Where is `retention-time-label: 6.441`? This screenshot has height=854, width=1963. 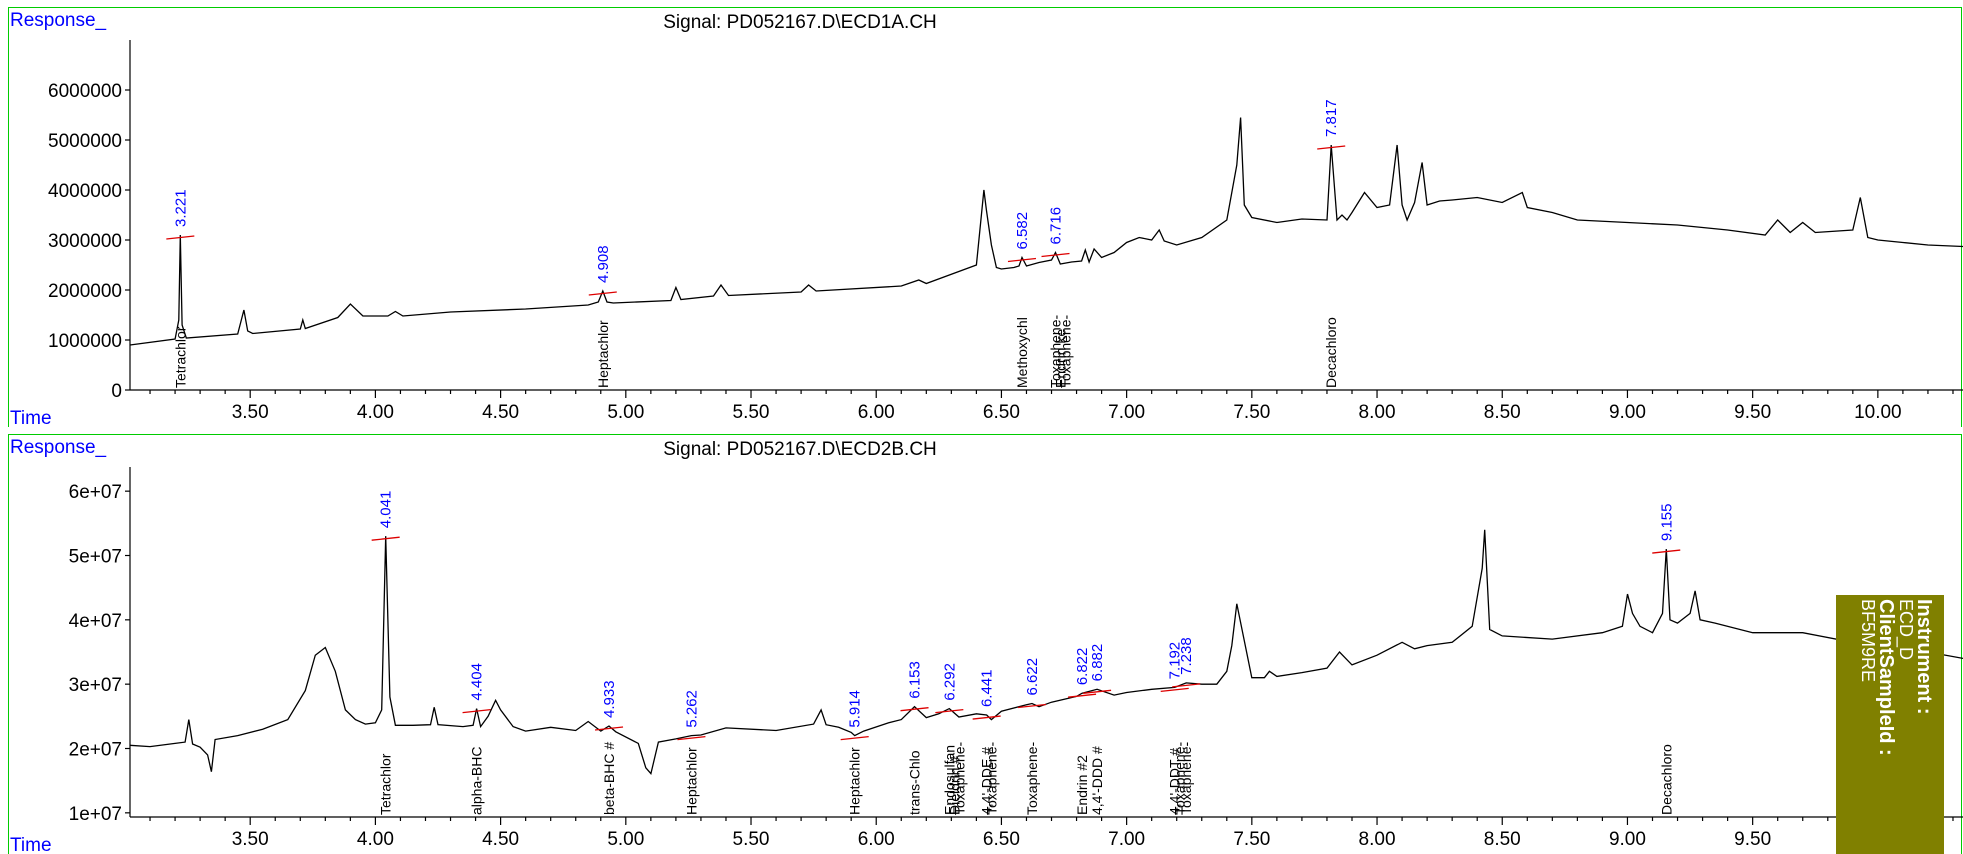 retention-time-label: 6.441 is located at coordinates (987, 688).